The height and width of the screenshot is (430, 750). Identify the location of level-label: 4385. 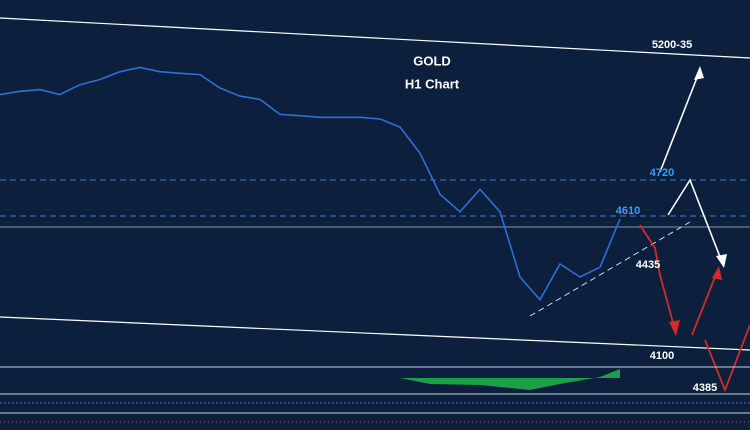
(705, 388).